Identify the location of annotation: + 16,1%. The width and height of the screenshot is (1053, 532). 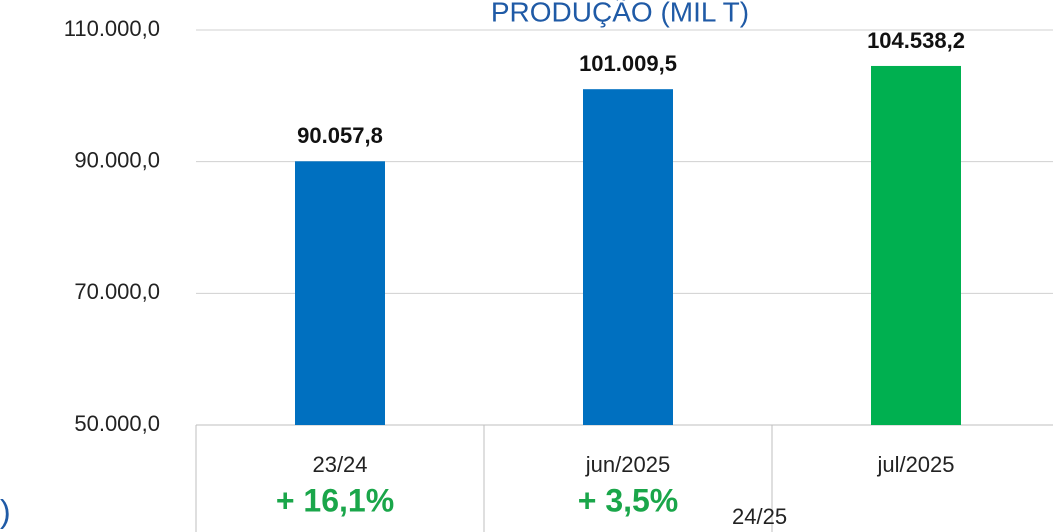
(335, 500).